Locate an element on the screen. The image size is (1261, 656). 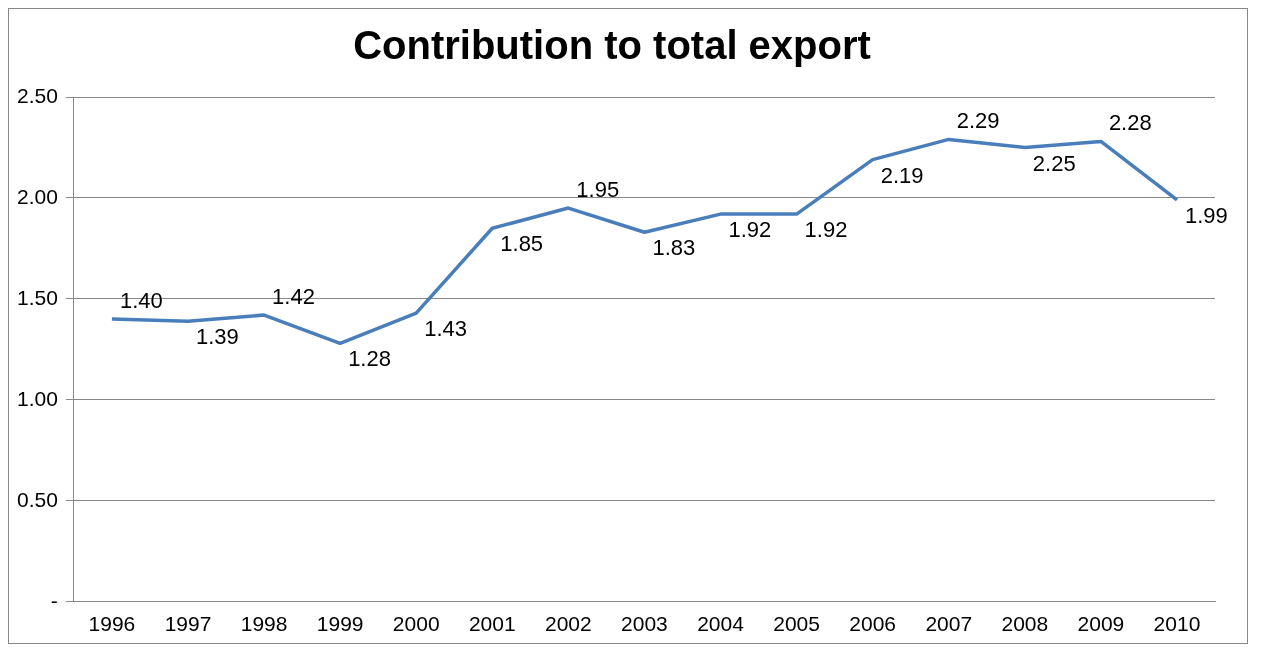
x-tick-label: 2006 is located at coordinates (873, 624).